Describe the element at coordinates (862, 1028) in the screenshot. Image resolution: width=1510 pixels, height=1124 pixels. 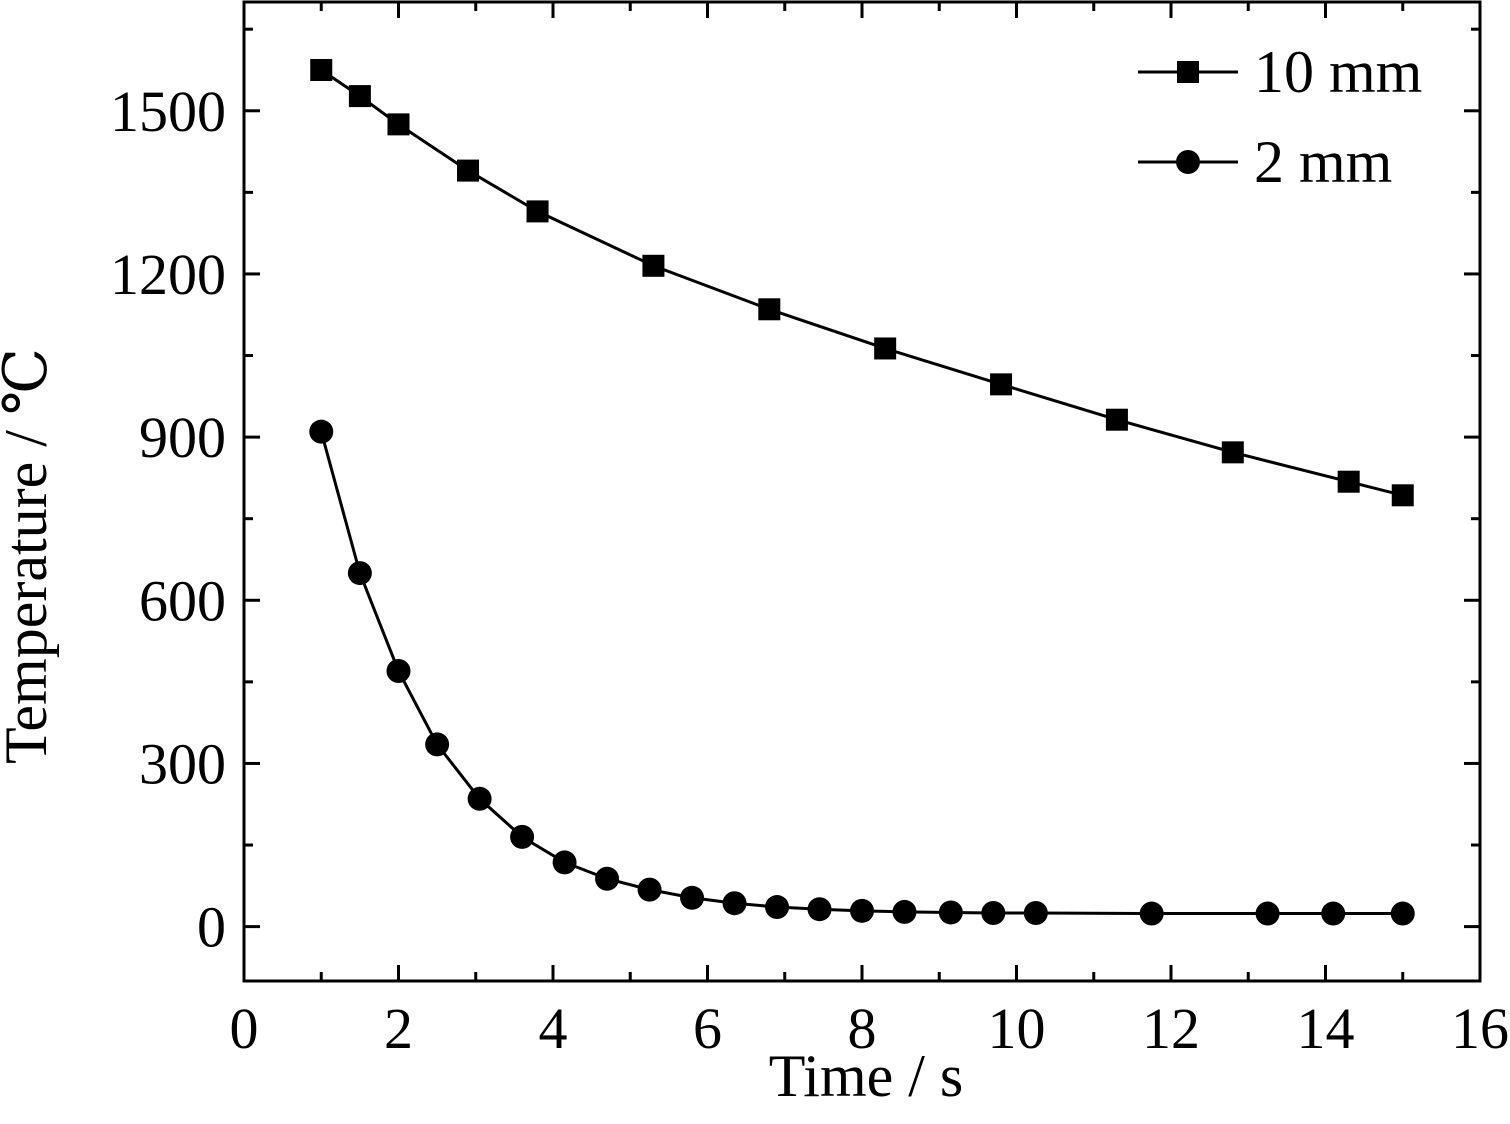
I see `x-tick-label: 8` at that location.